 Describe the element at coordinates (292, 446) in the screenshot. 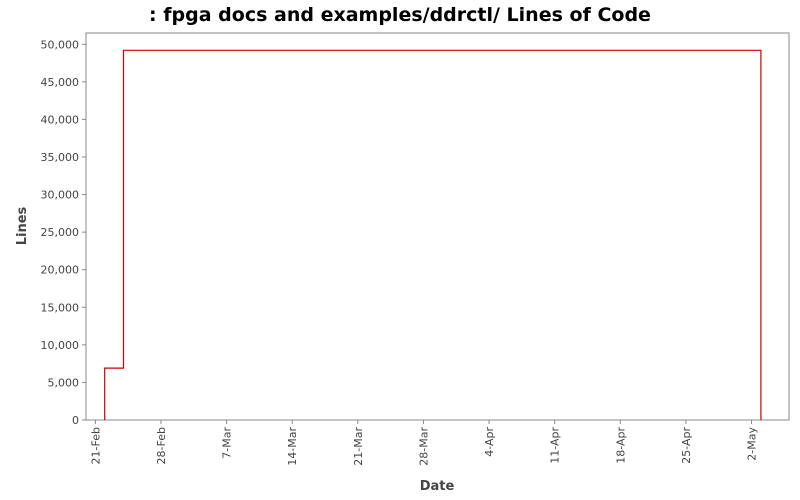

I see `x-tick-label: 14-Mar` at that location.